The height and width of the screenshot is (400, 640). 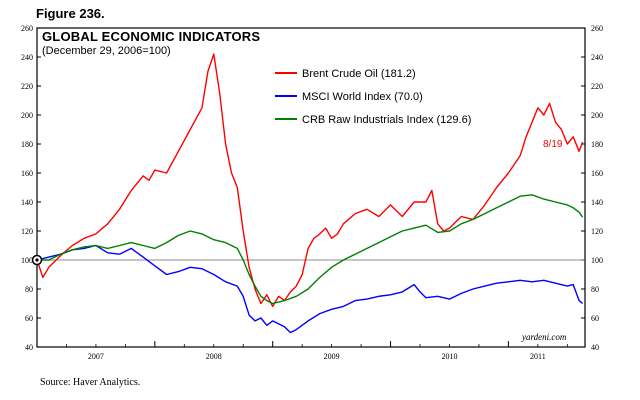 What do you see at coordinates (151, 36) in the screenshot?
I see `chart-title: GLOBAL ECONOMIC INDICATORS` at bounding box center [151, 36].